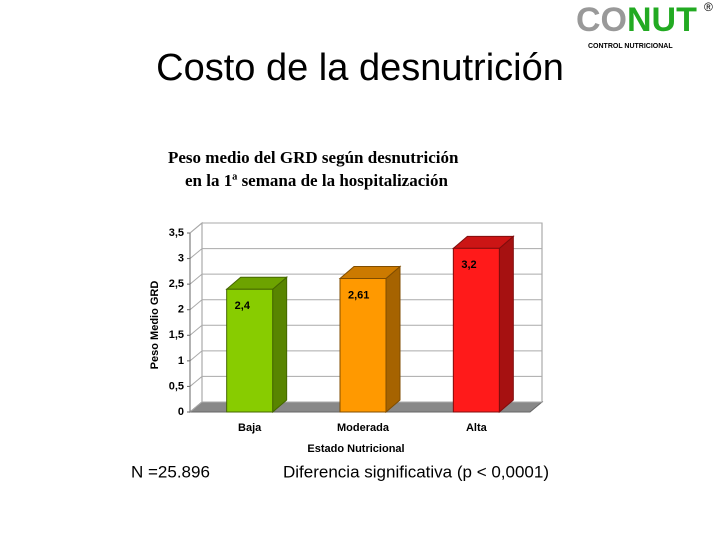  Describe the element at coordinates (662, 20) in the screenshot. I see `logo-green: NUT` at that location.